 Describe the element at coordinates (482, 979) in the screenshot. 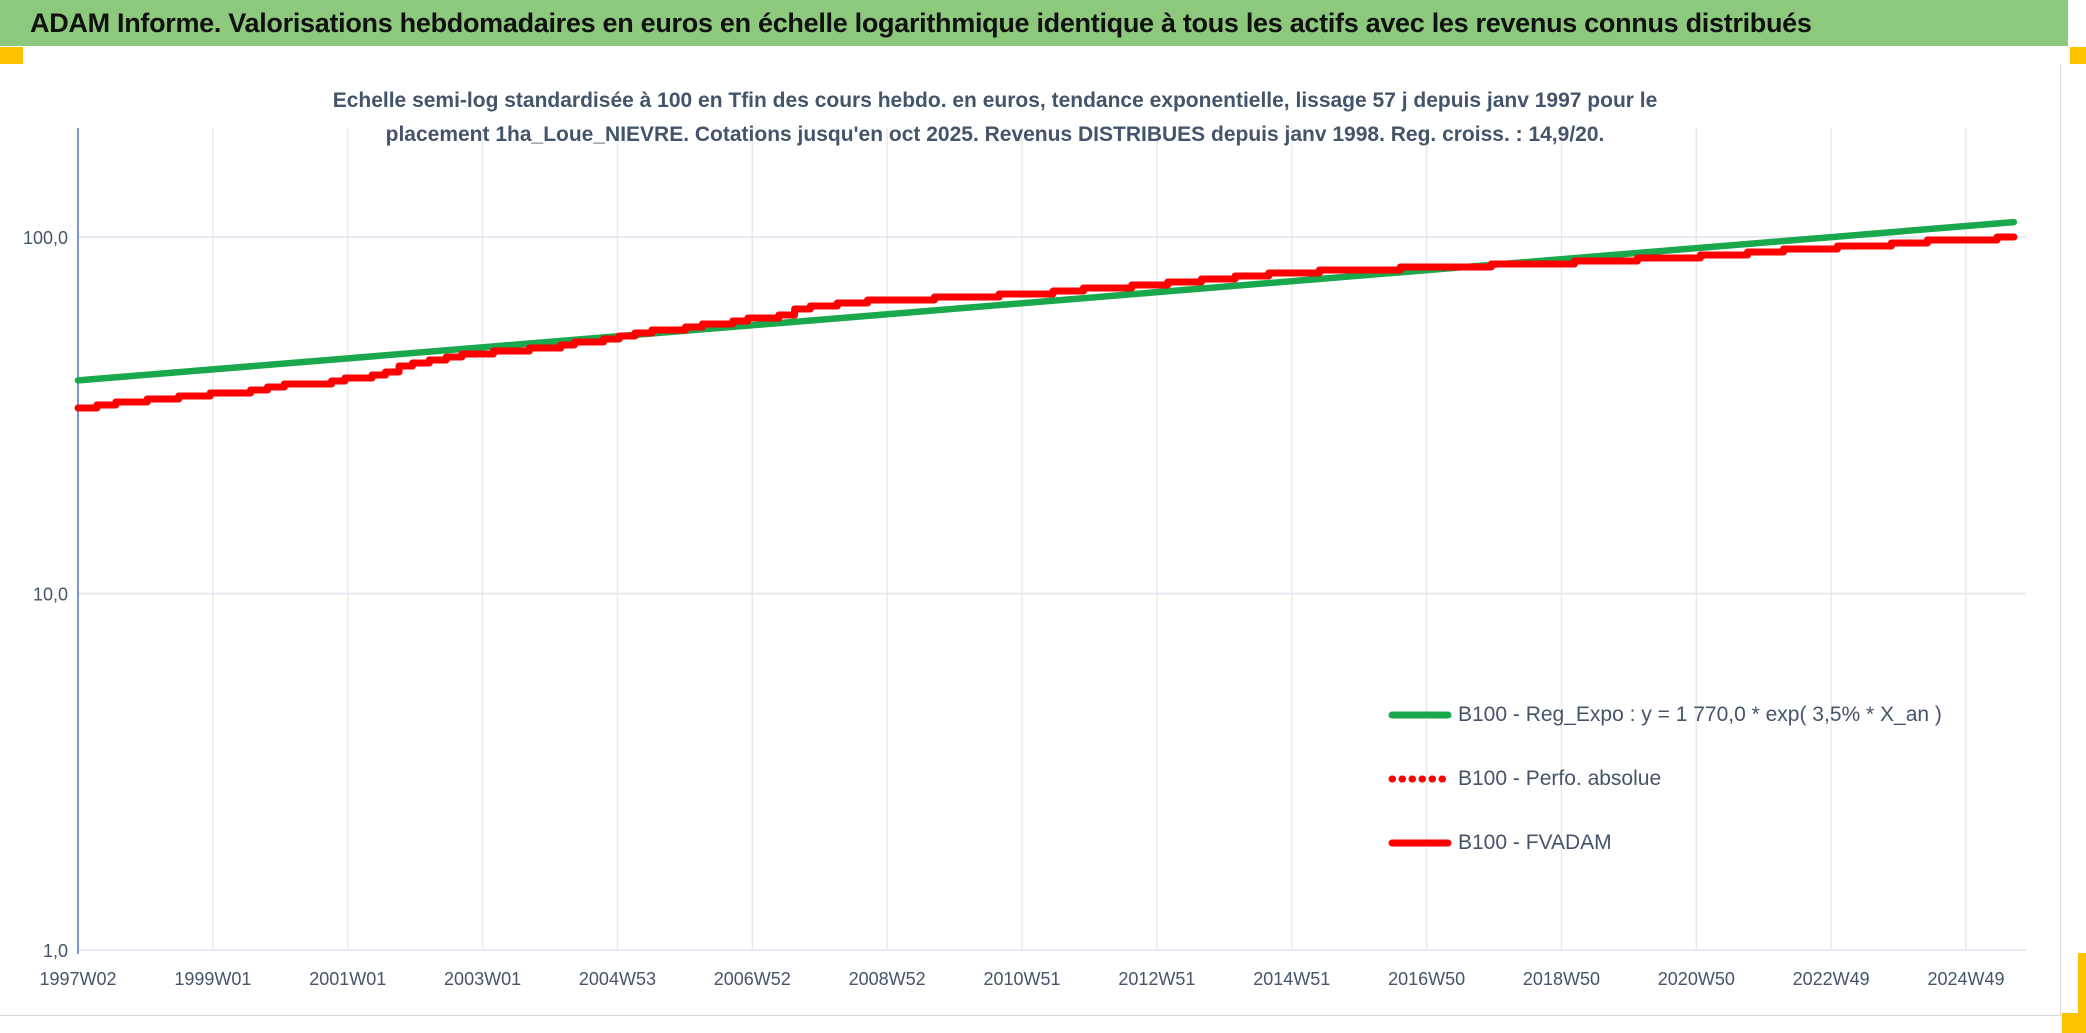

I see `x-tick-label: 2003W01` at that location.